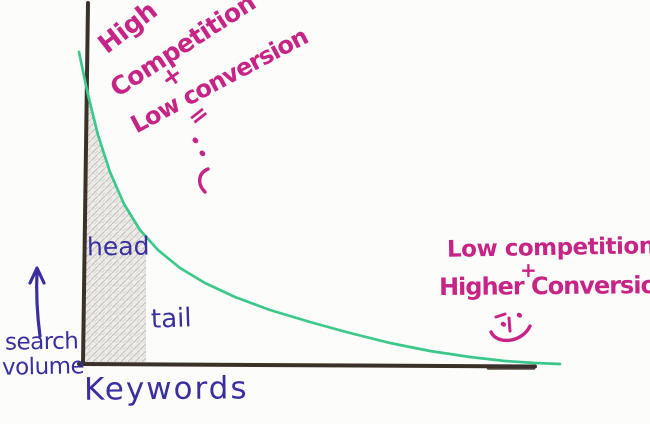 This screenshot has height=424, width=650. What do you see at coordinates (171, 319) in the screenshot?
I see `tail-region-label: tail` at bounding box center [171, 319].